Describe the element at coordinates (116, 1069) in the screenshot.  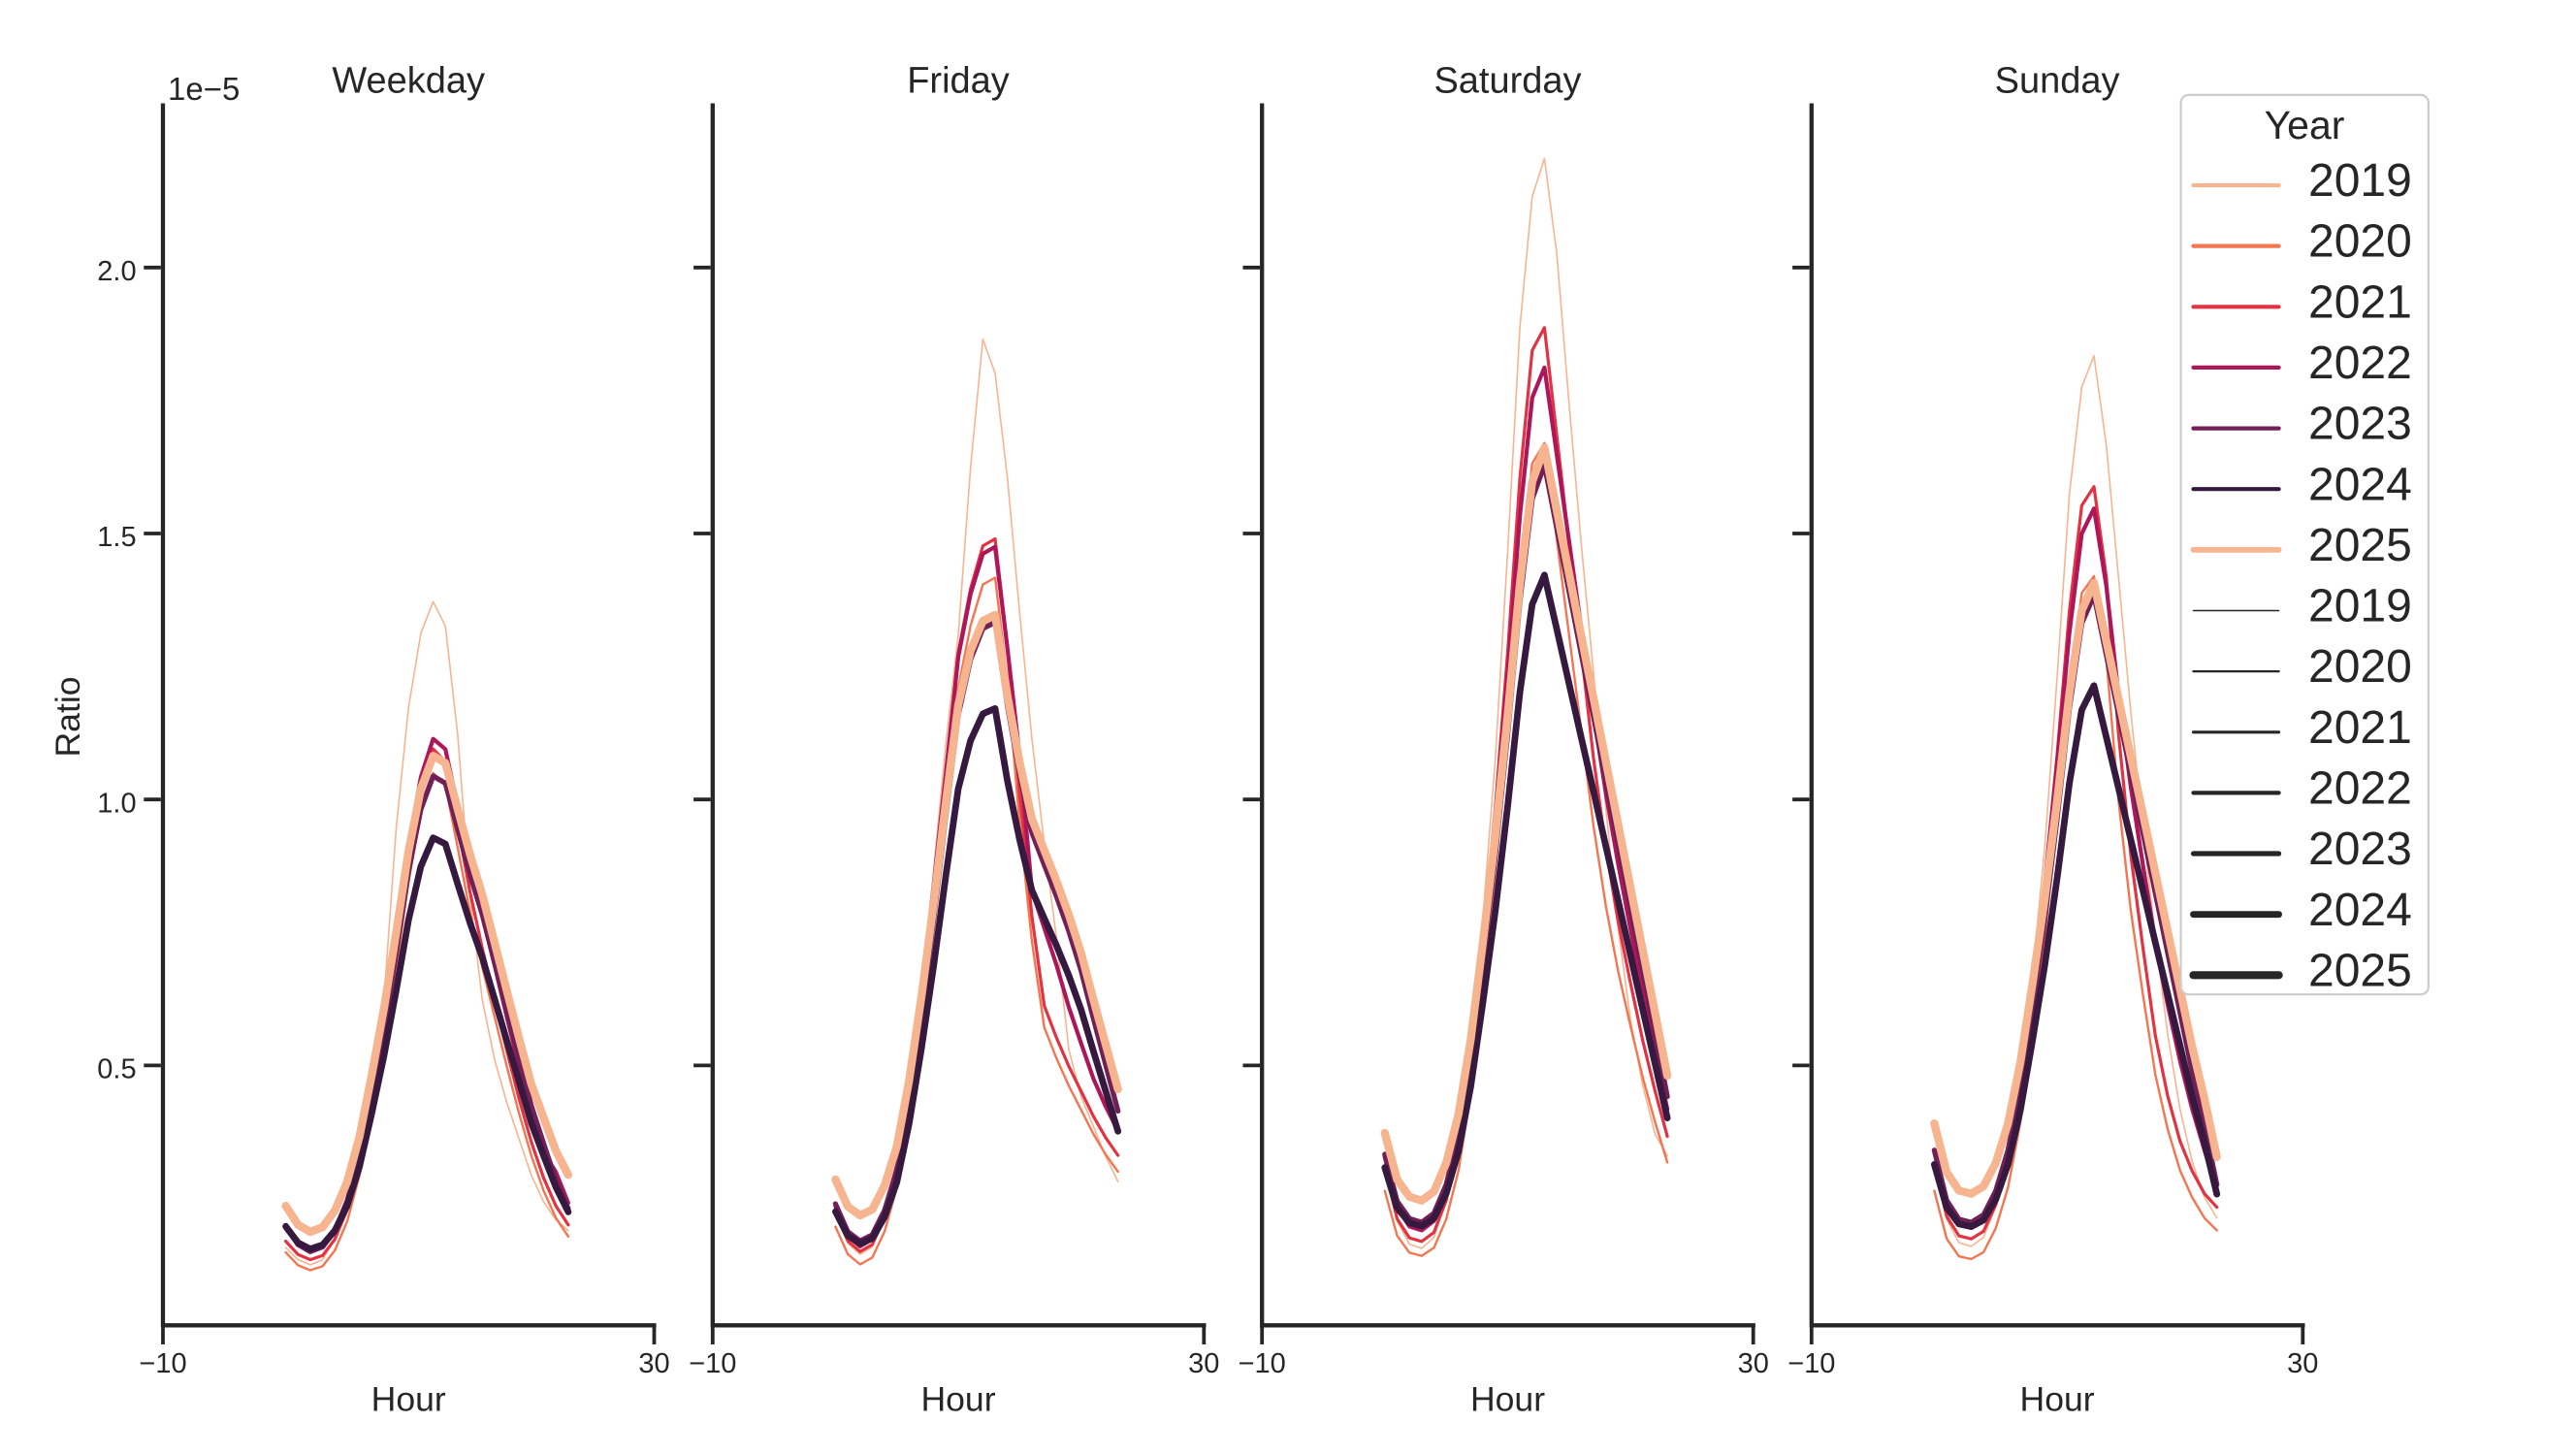
I see `svg-text: 0.5` at that location.